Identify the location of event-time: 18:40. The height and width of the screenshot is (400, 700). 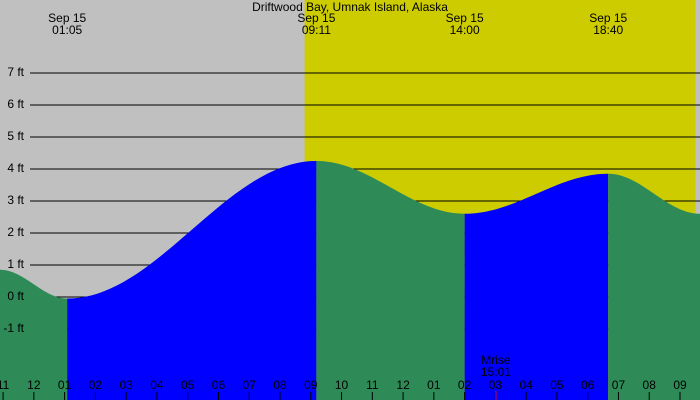
(608, 30).